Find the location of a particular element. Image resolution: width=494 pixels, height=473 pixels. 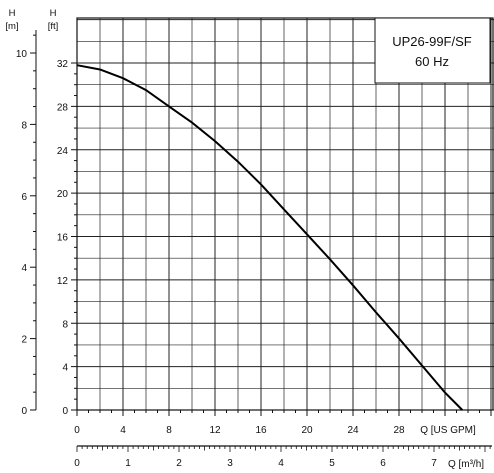

flow-m3h-tick-label: 3 is located at coordinates (230, 463).